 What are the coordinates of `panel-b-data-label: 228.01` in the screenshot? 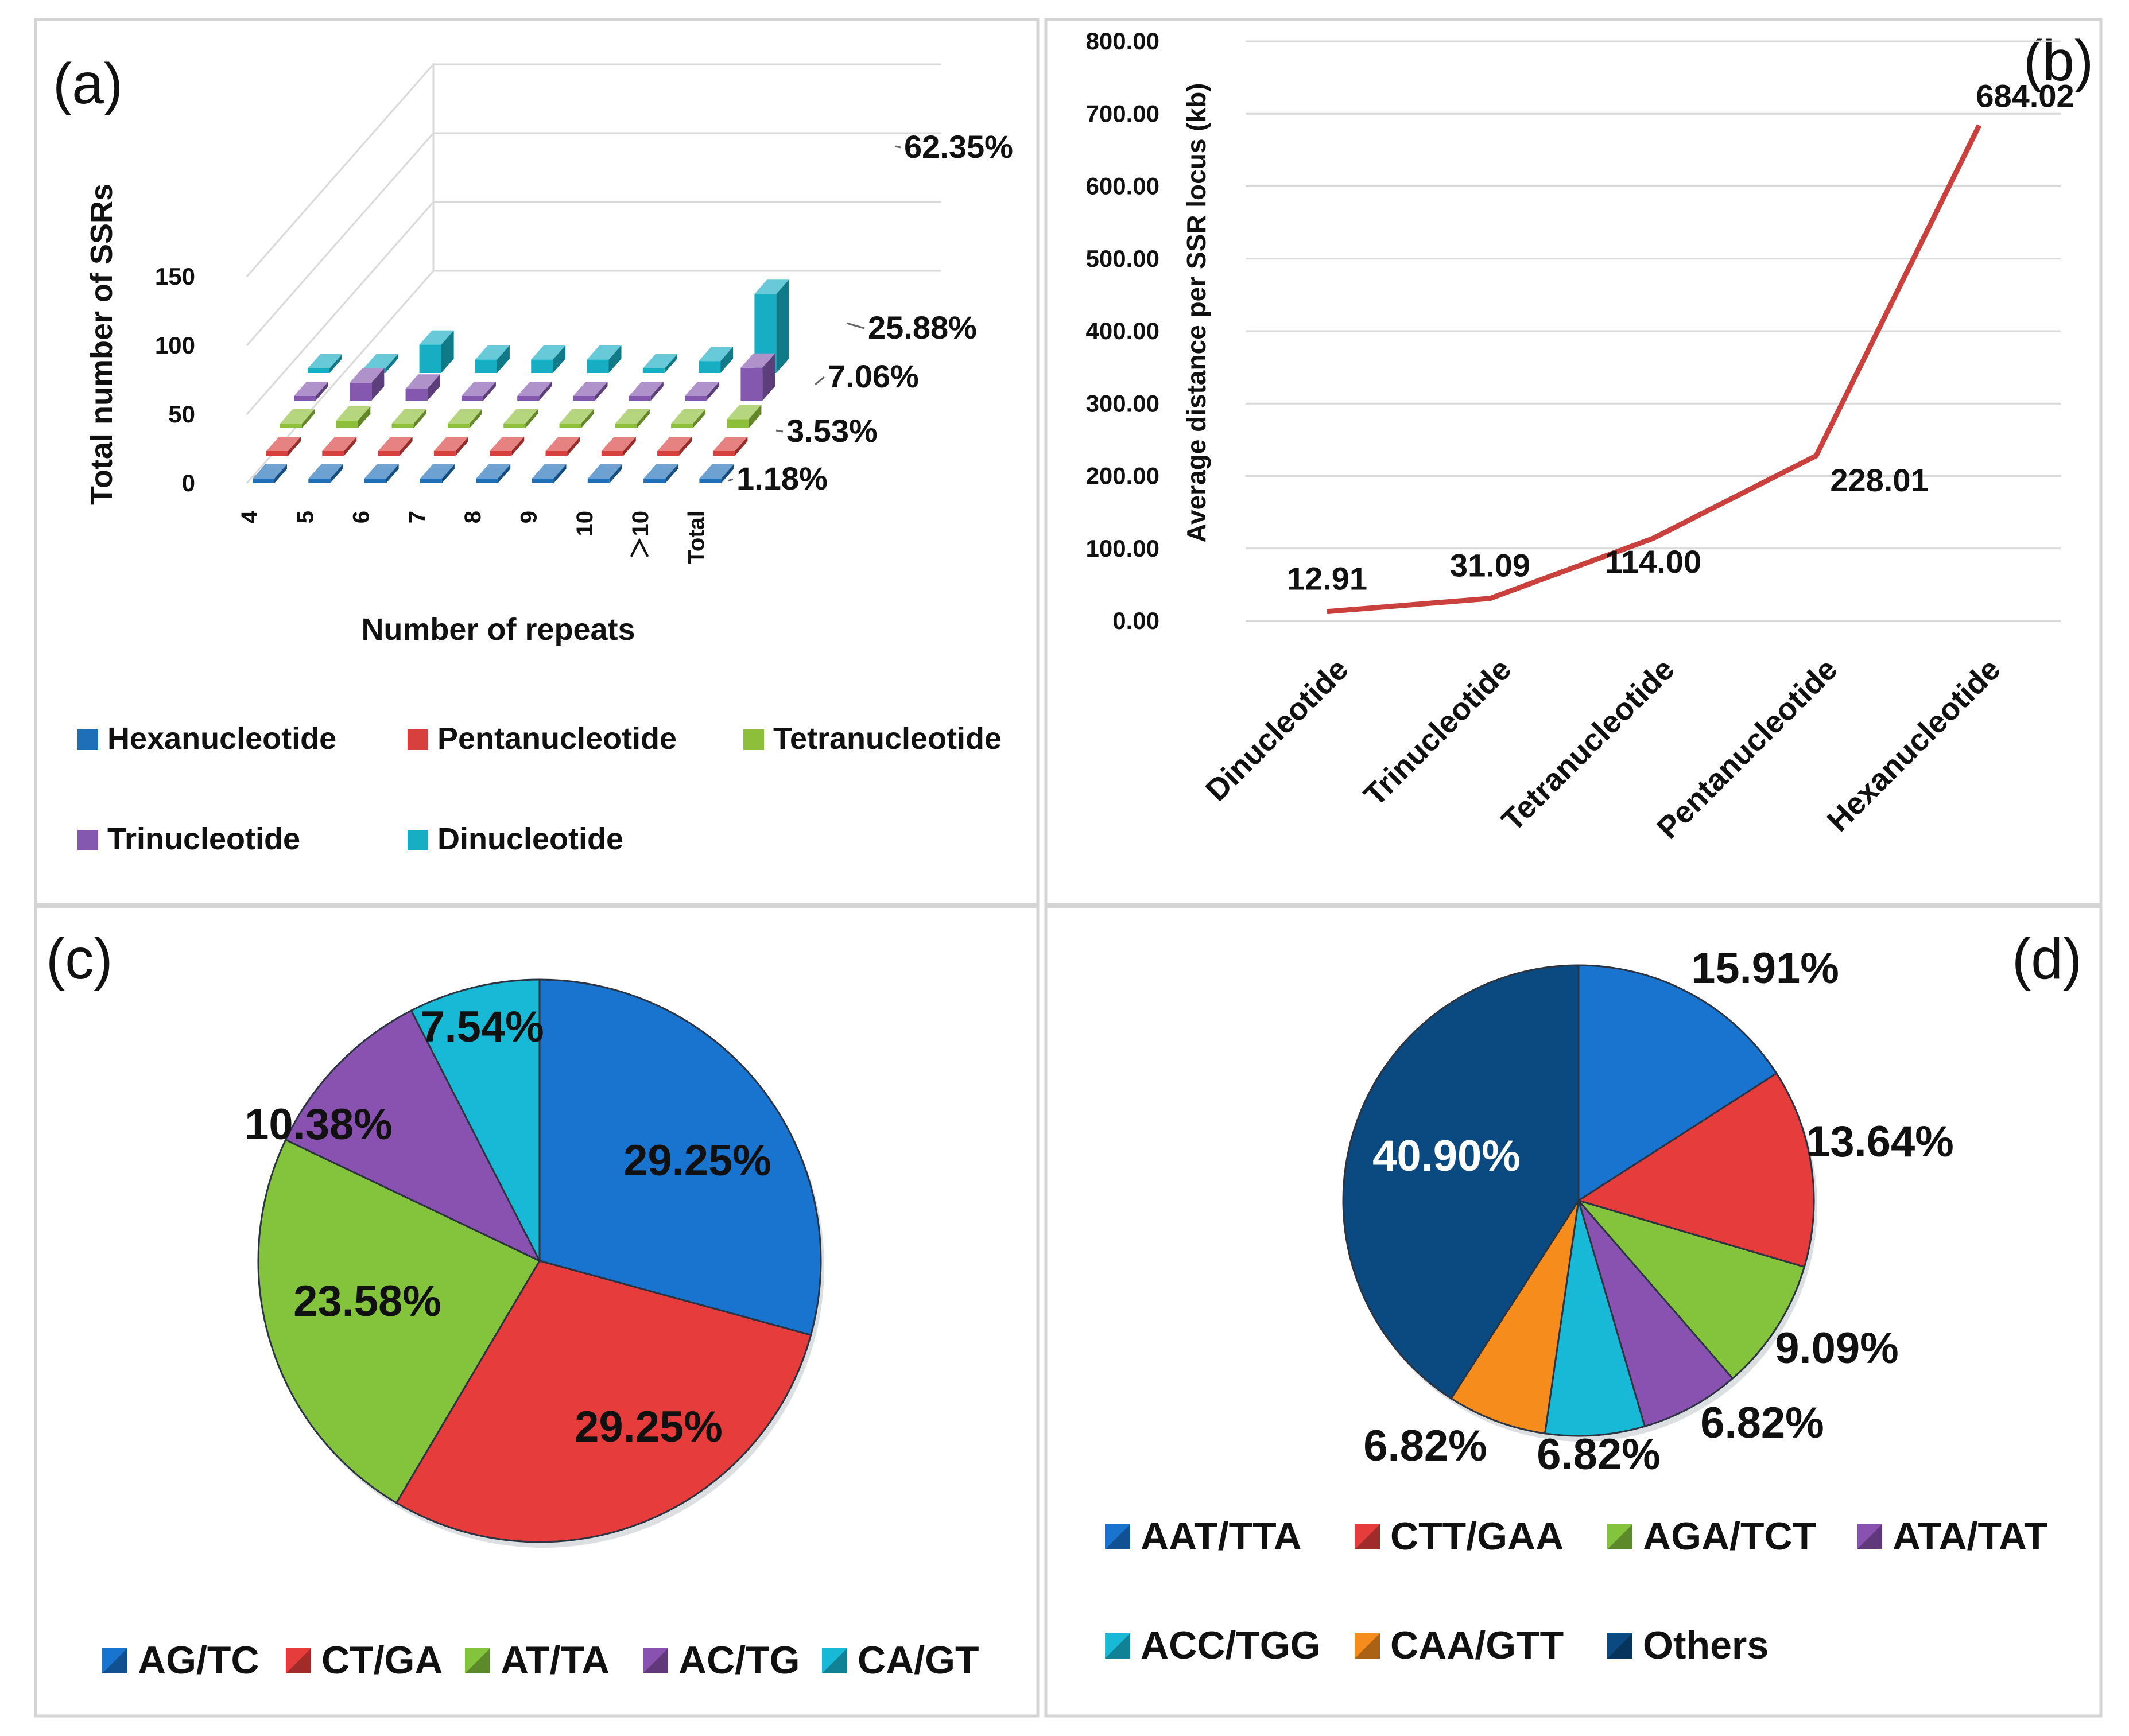 It's located at (1879, 480).